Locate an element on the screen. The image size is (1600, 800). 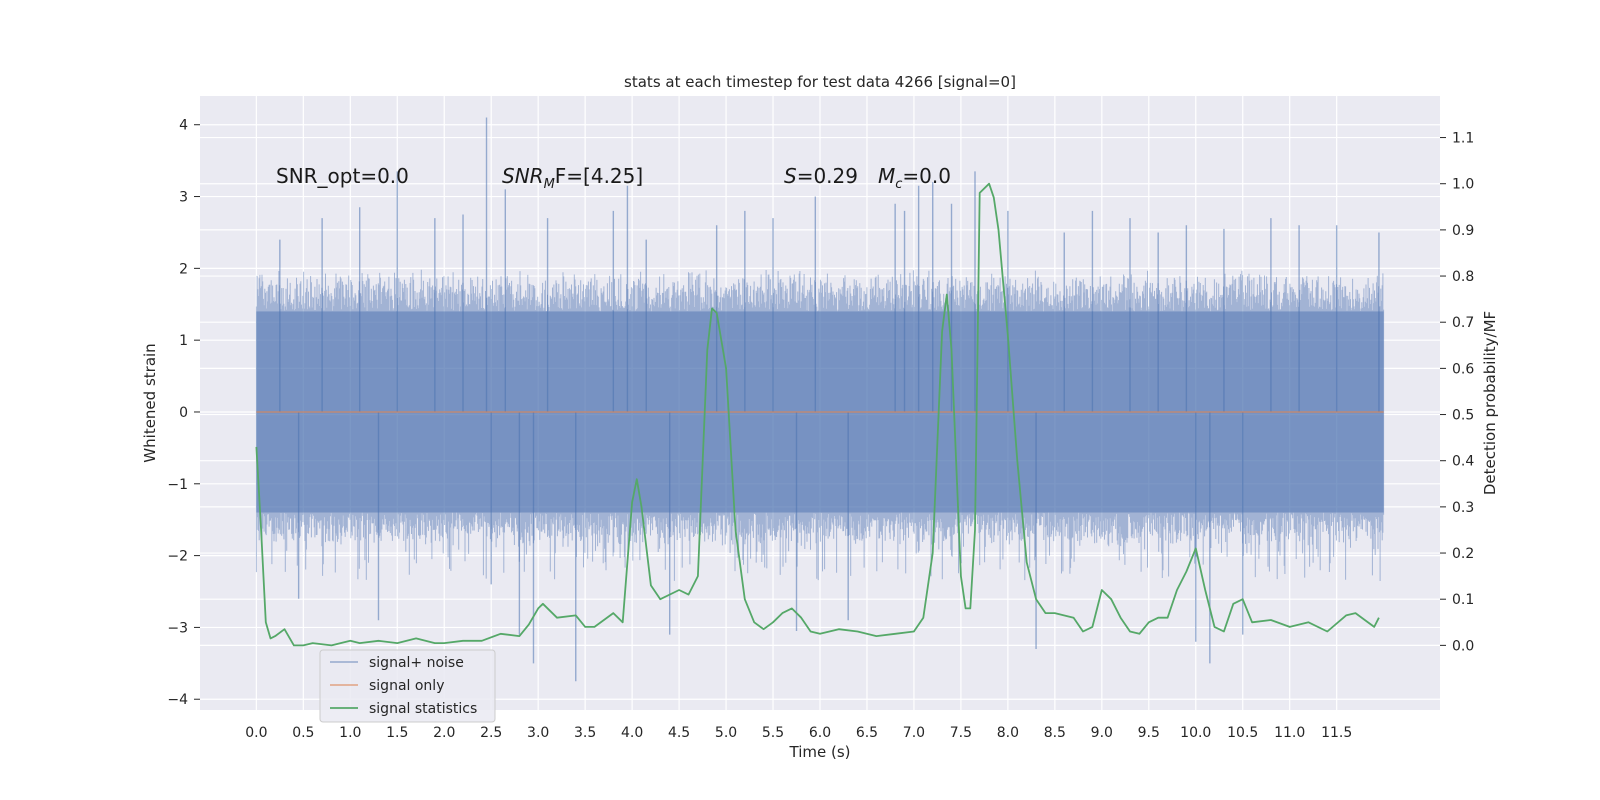
y2-tick-label: 0.9 is located at coordinates (1463, 231).